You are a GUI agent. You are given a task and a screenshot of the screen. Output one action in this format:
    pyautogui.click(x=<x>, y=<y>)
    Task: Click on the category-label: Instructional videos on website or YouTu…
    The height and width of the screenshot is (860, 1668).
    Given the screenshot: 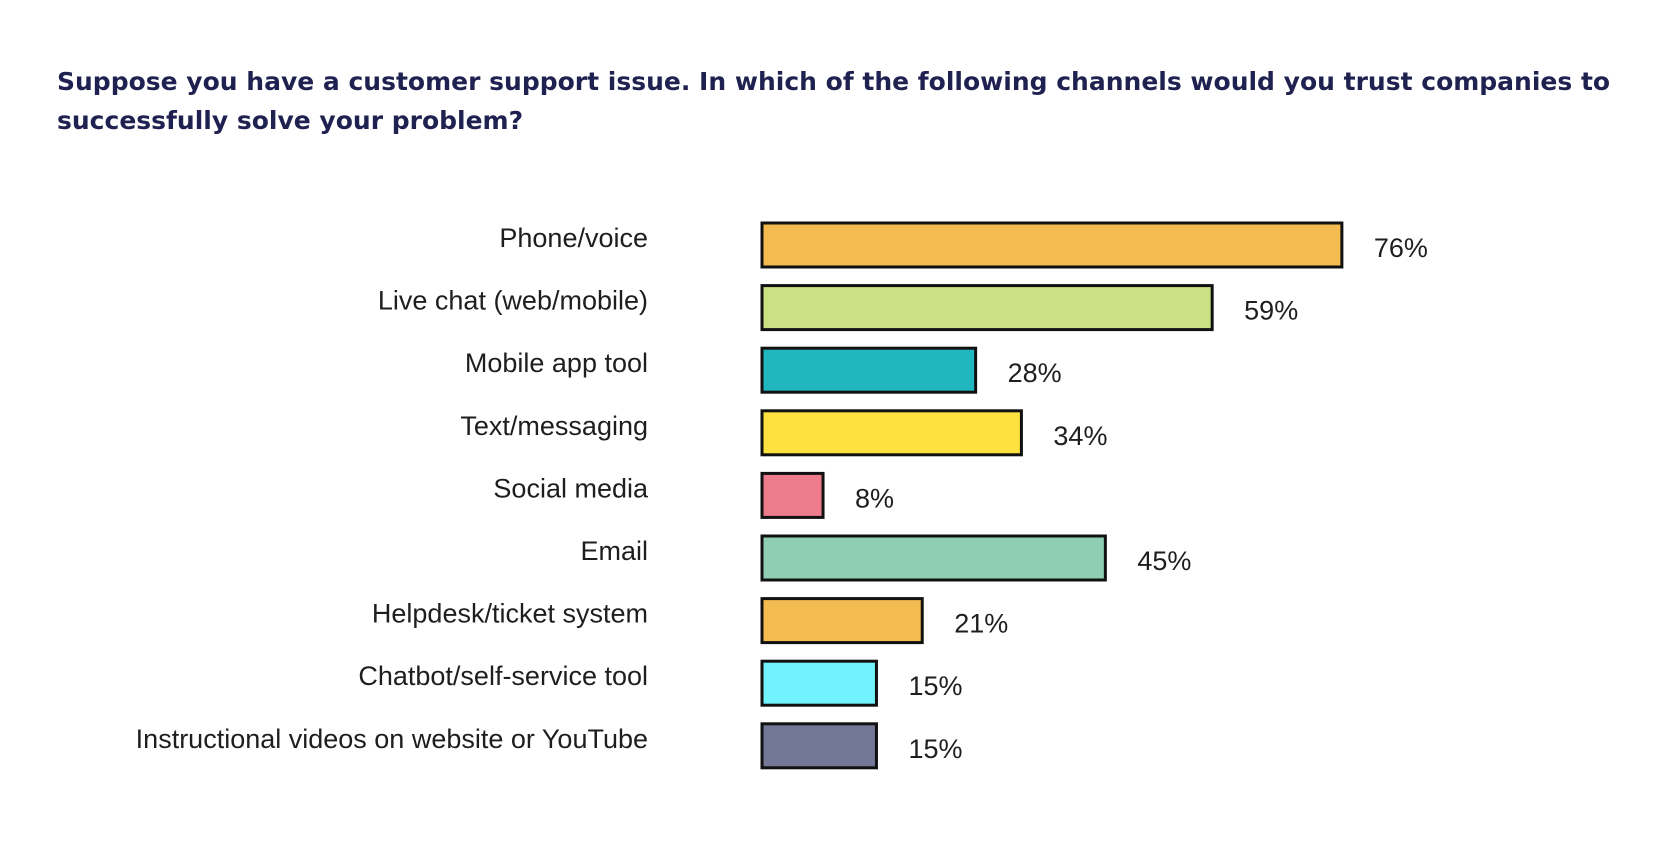 What is the action you would take?
    pyautogui.click(x=392, y=739)
    